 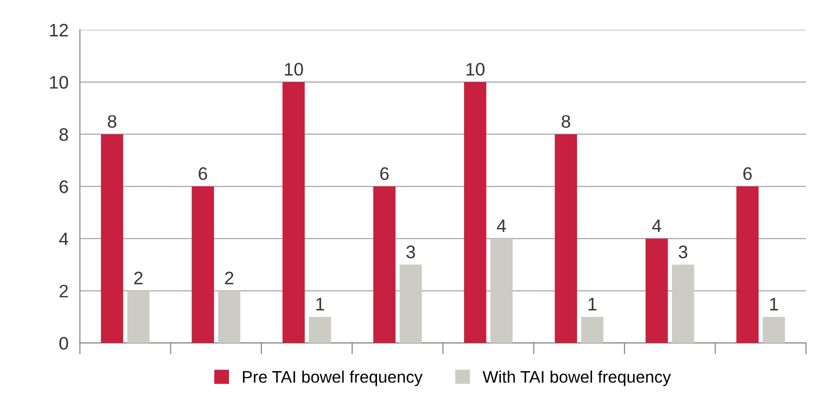 I want to click on y-tick-label: 8, so click(x=64, y=134).